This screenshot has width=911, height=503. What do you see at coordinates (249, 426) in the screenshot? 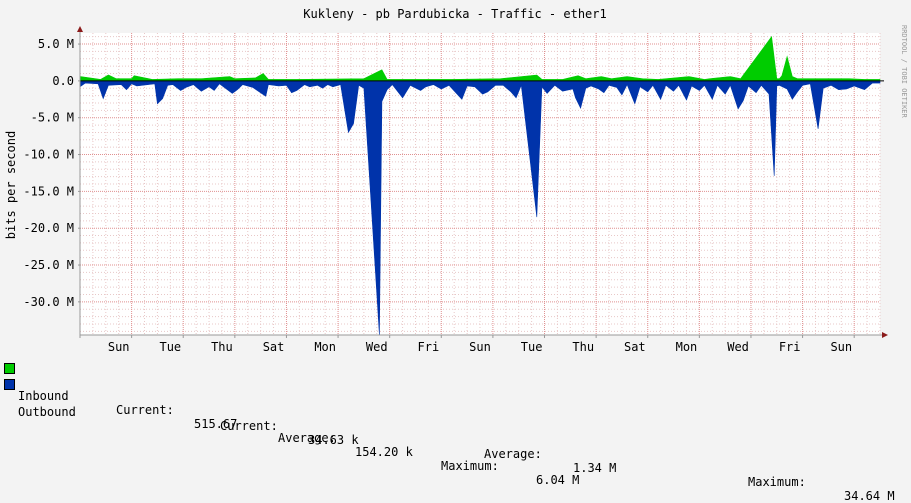
I see `legend-outbound-current-label: Current:` at bounding box center [249, 426].